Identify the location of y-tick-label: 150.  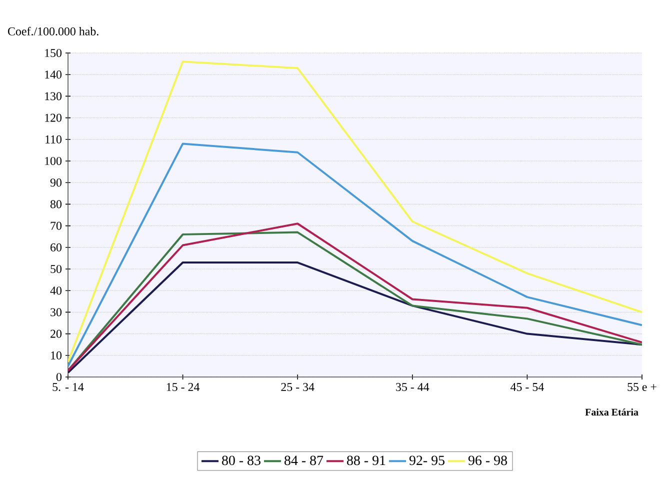
(53, 53).